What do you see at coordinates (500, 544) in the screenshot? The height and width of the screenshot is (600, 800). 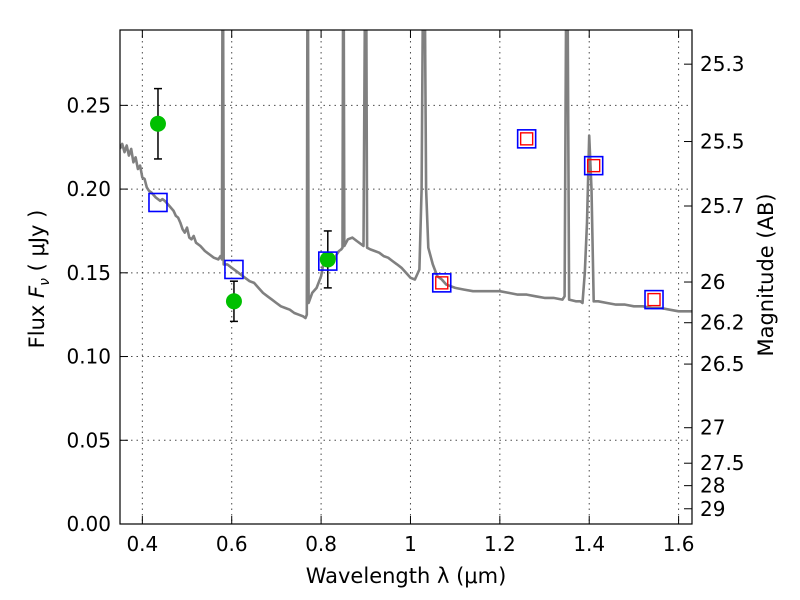 I see `x-tick-label: 1.2` at bounding box center [500, 544].